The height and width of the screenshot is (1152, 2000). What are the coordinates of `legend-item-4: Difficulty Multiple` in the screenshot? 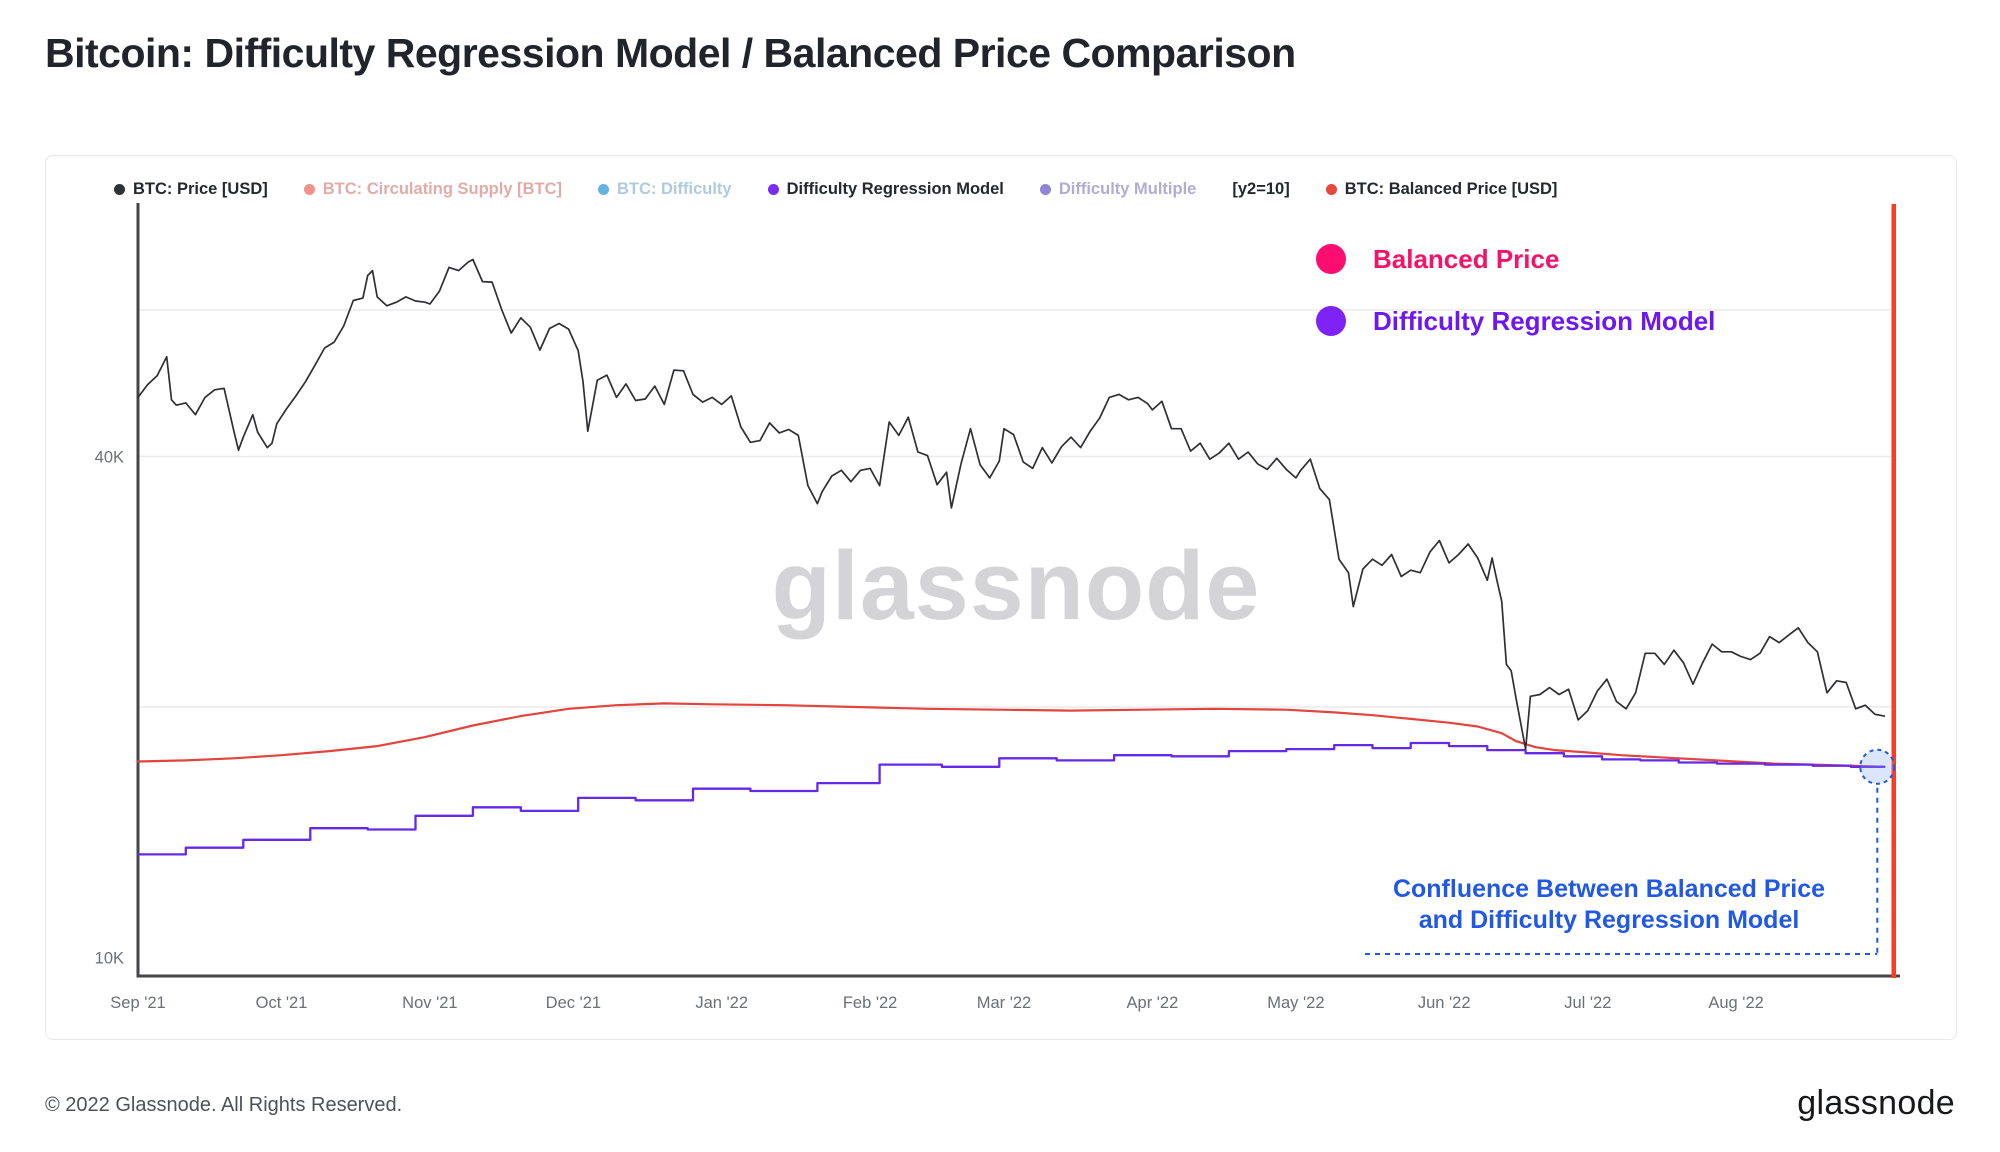 It's located at (1118, 189).